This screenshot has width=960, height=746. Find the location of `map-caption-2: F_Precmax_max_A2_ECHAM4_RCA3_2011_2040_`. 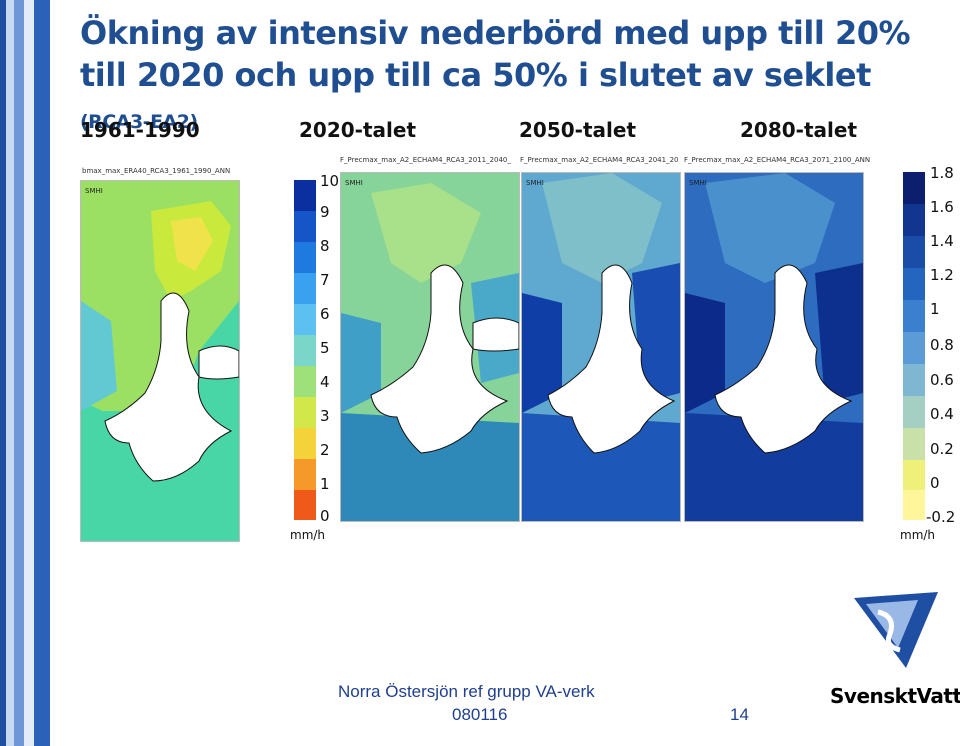

map-caption-2: F_Precmax_max_A2_ECHAM4_RCA3_2011_2040_ is located at coordinates (425, 160).